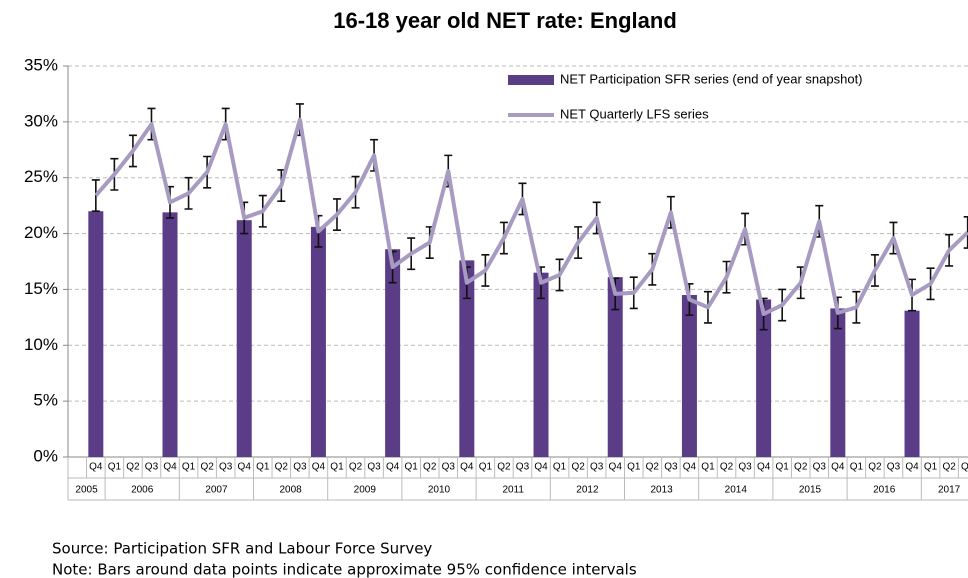 The image size is (968, 578). Describe the element at coordinates (216, 490) in the screenshot. I see `year-label: 2007` at that location.